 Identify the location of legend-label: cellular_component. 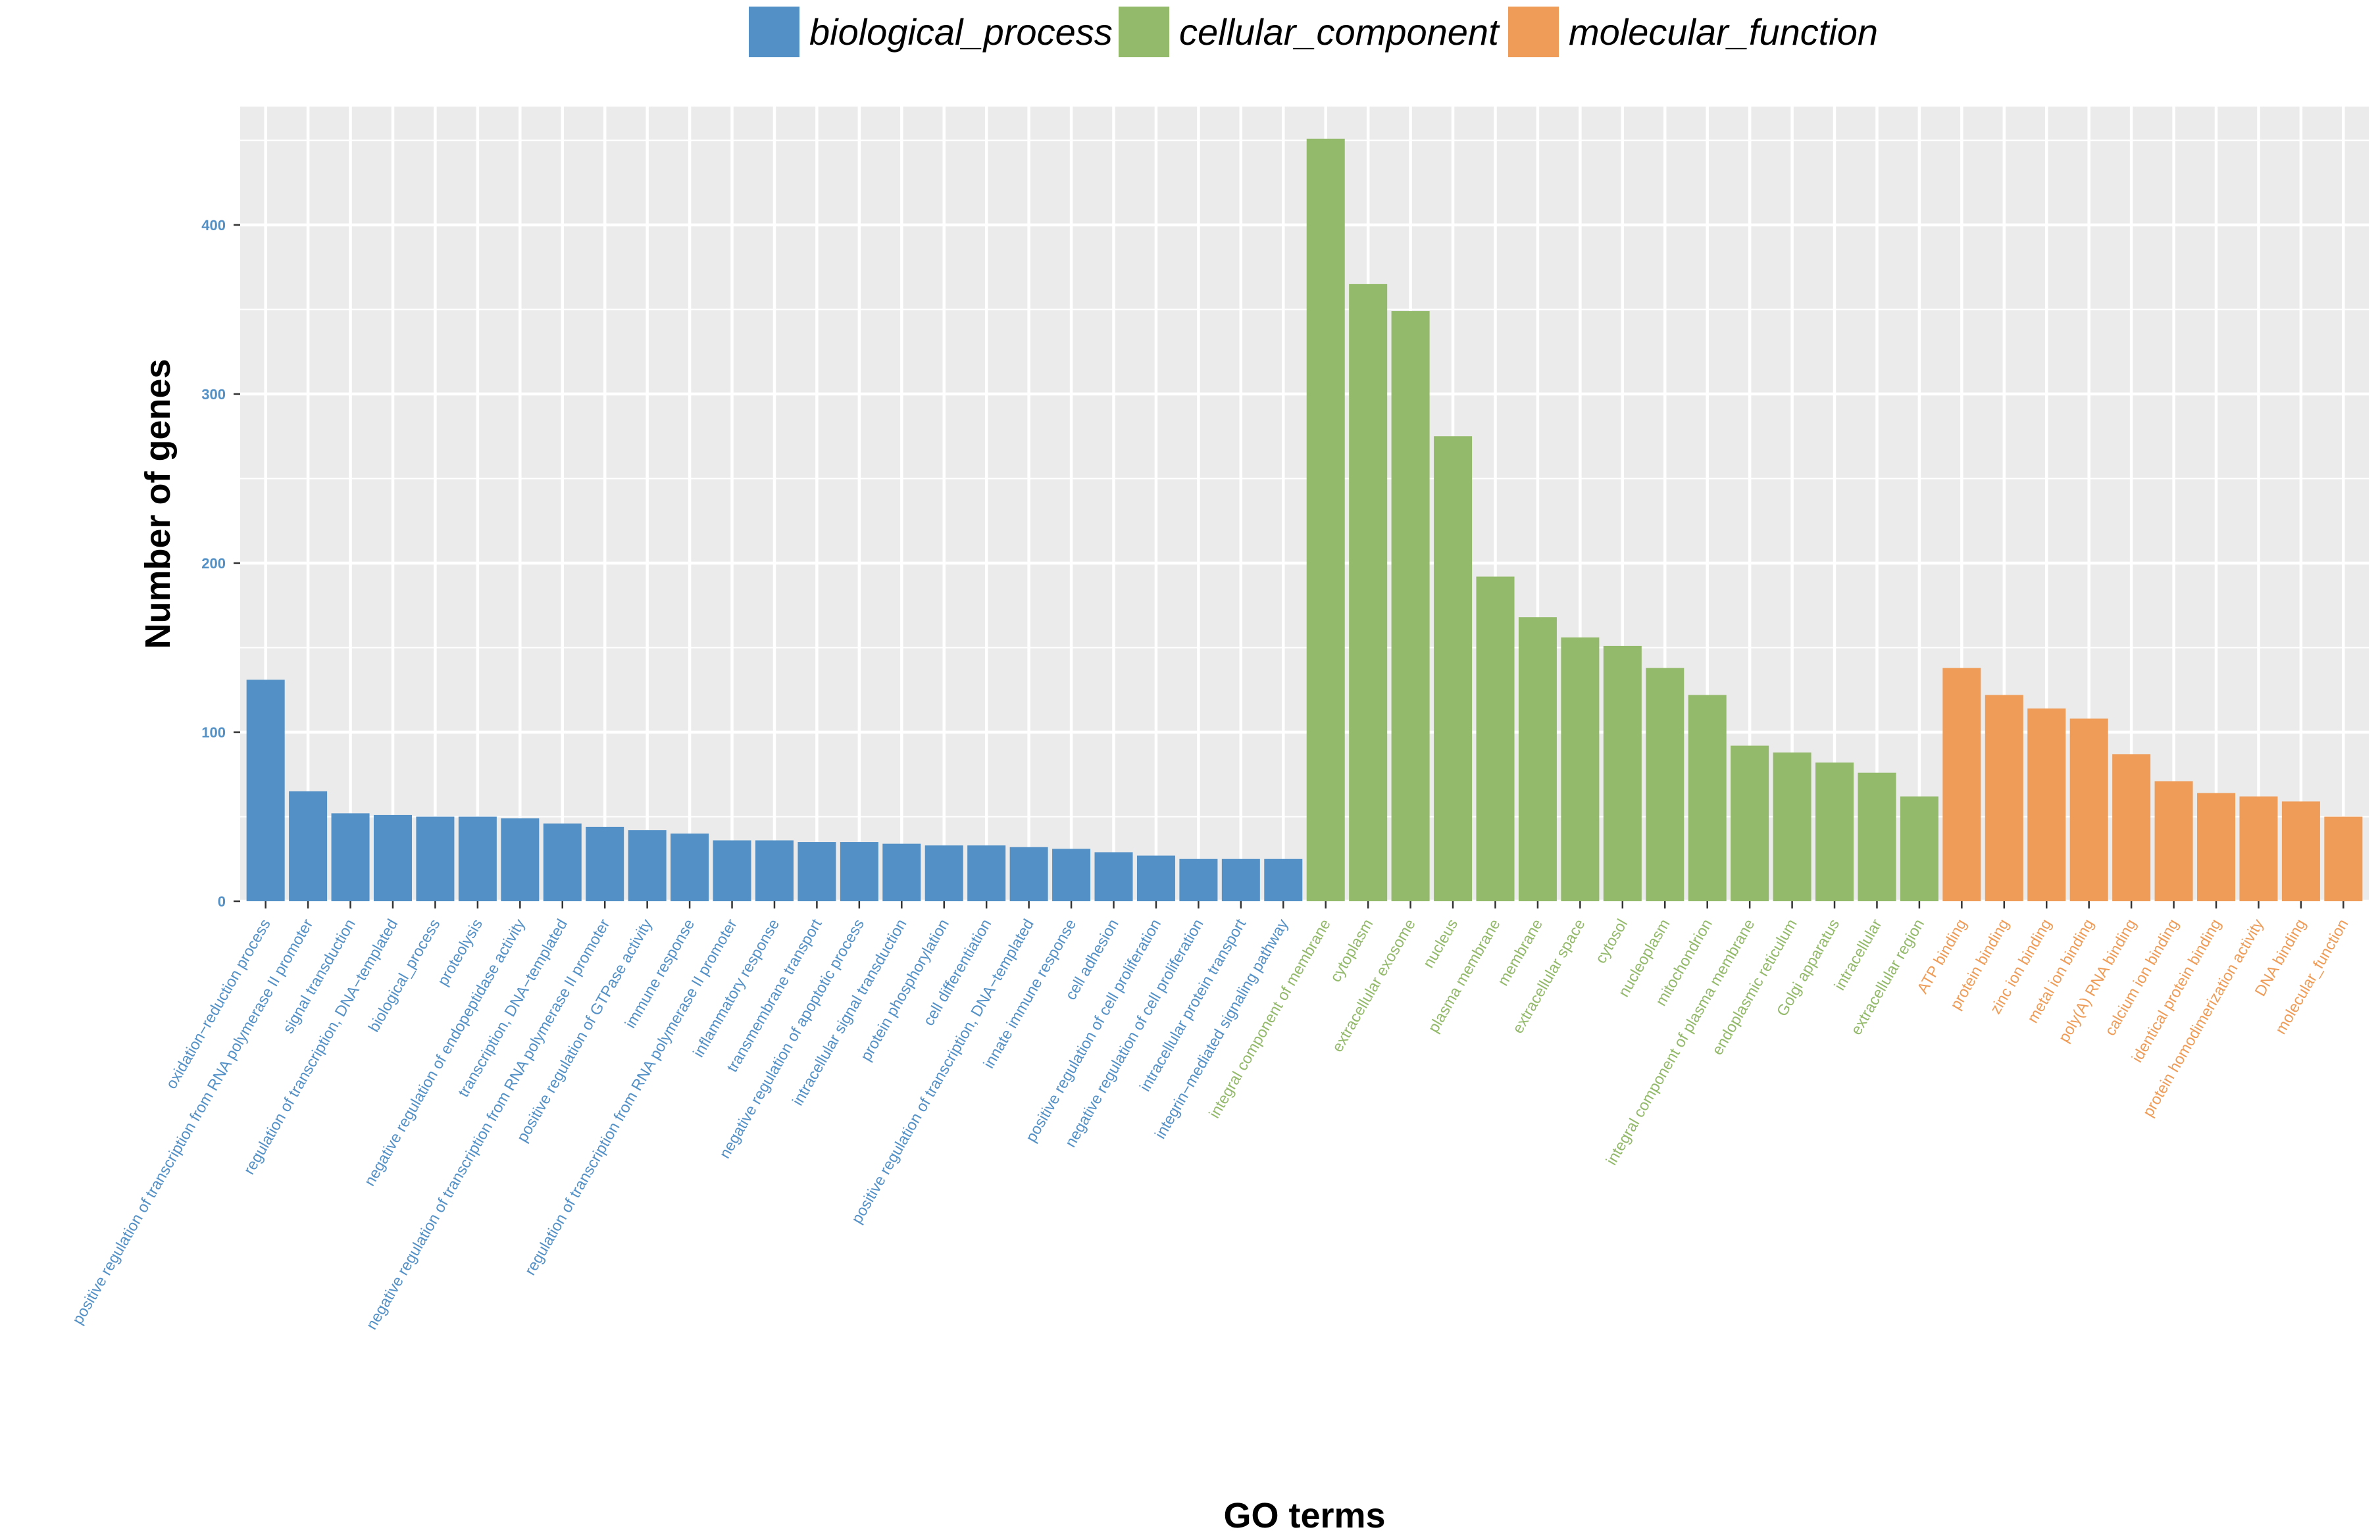
(1339, 32).